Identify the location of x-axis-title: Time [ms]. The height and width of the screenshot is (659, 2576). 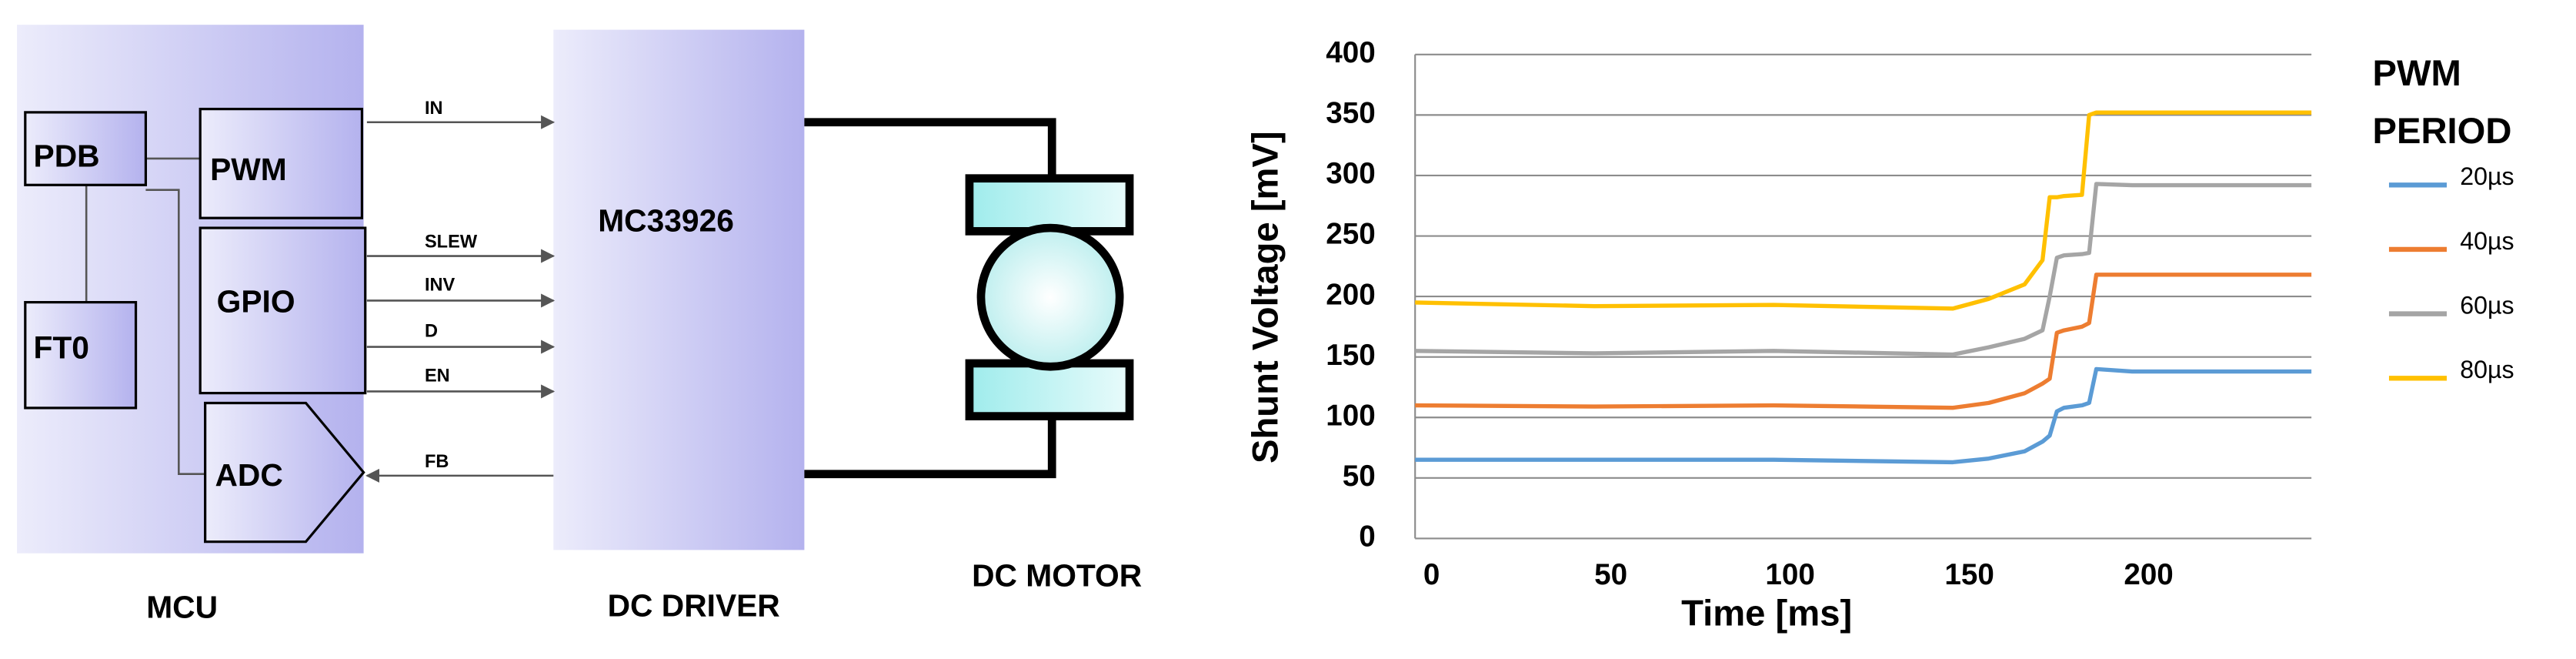
(1766, 614).